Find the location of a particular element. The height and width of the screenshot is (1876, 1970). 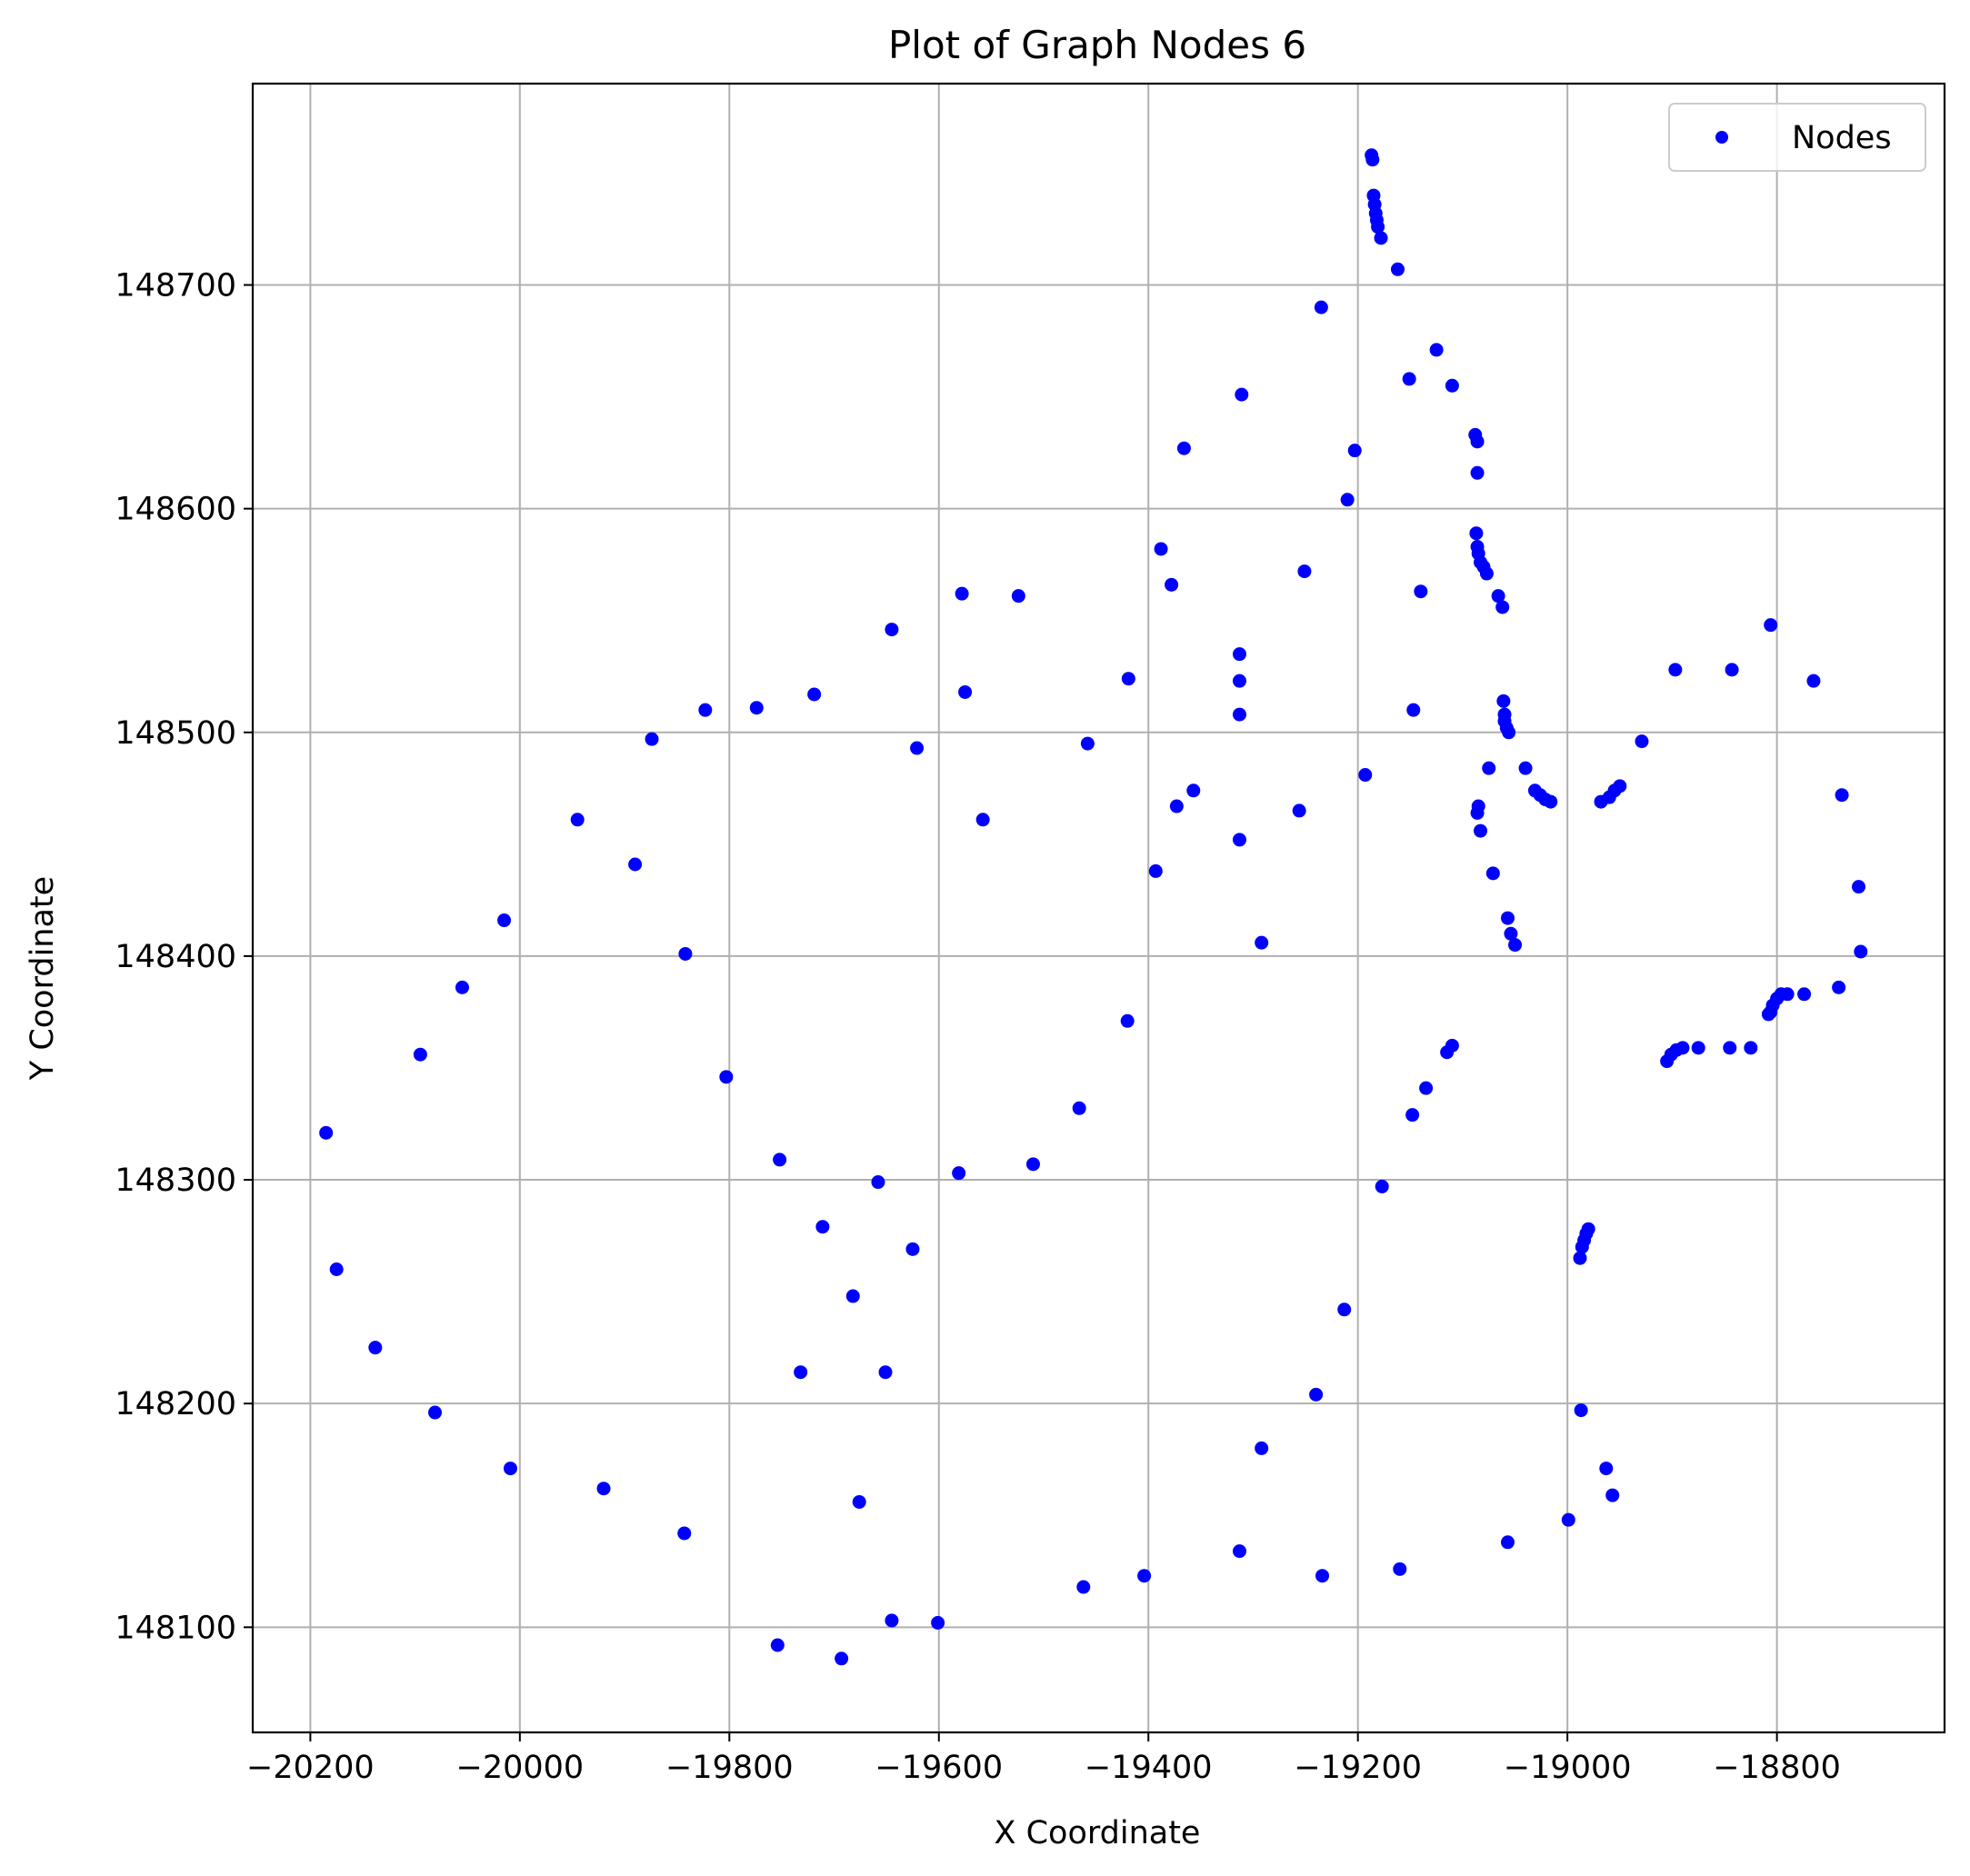

x-tick-label: −19000 is located at coordinates (1568, 1768).